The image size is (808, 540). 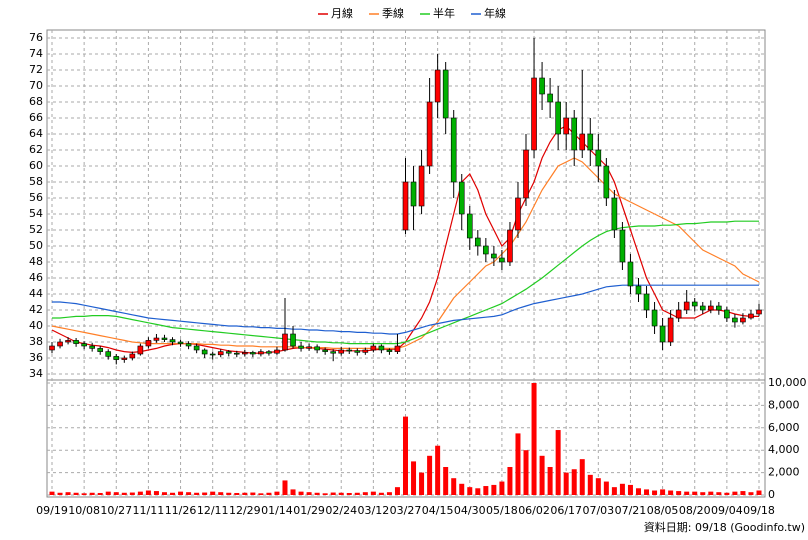 What do you see at coordinates (663, 510) in the screenshot?
I see `x-tick-label: 08/05` at bounding box center [663, 510].